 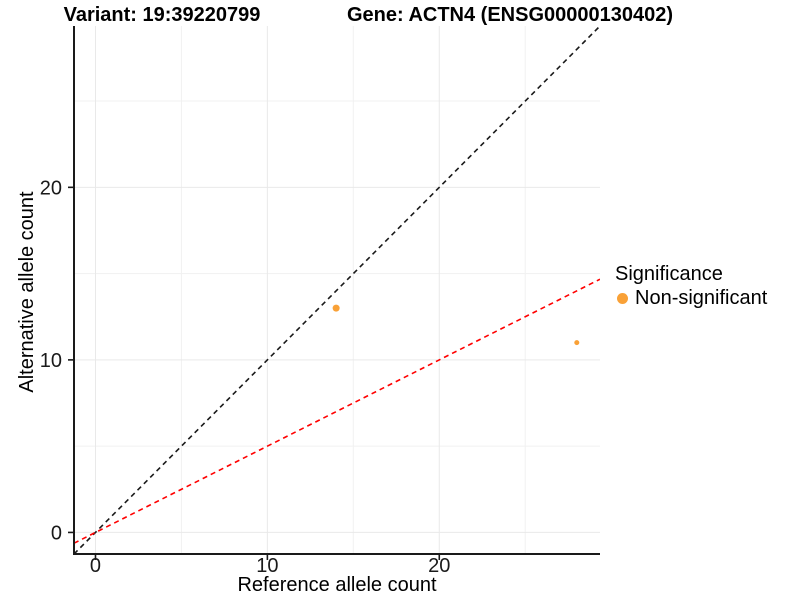 I want to click on variant-title: Variant: 19:39220799, so click(x=162, y=15).